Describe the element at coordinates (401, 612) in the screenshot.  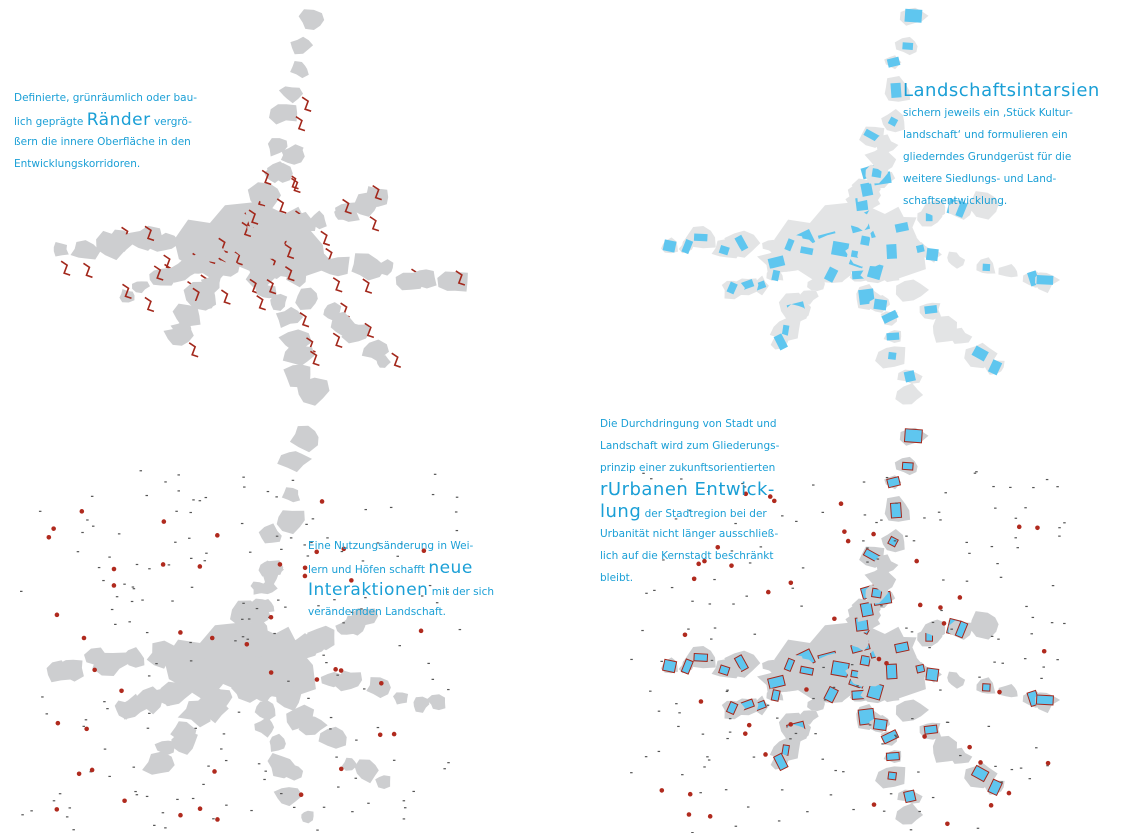
I see `text-line: verändernden Landschaft.` at that location.